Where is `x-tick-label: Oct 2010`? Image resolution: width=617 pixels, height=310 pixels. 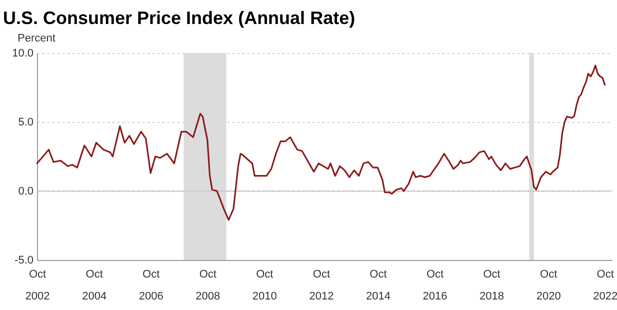 x-tick-label: Oct 2010 is located at coordinates (264, 285).